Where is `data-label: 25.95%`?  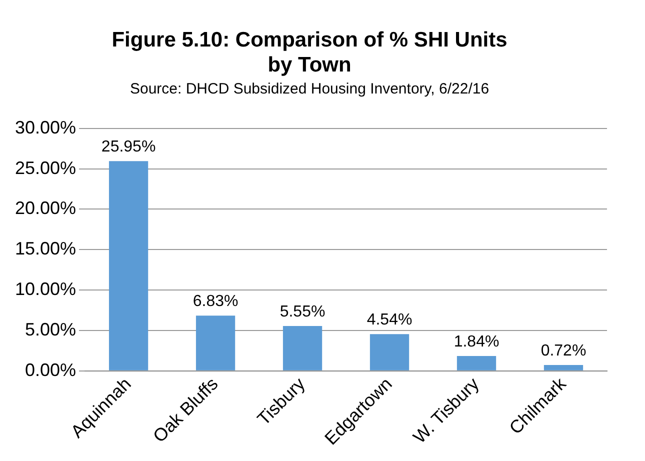
data-label: 25.95% is located at coordinates (128, 147).